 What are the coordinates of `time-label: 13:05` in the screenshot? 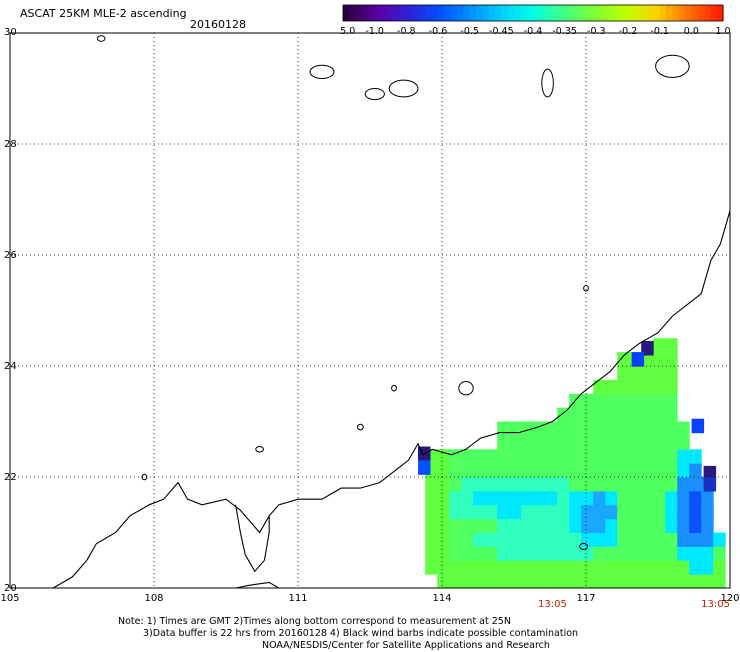 It's located at (552, 604).